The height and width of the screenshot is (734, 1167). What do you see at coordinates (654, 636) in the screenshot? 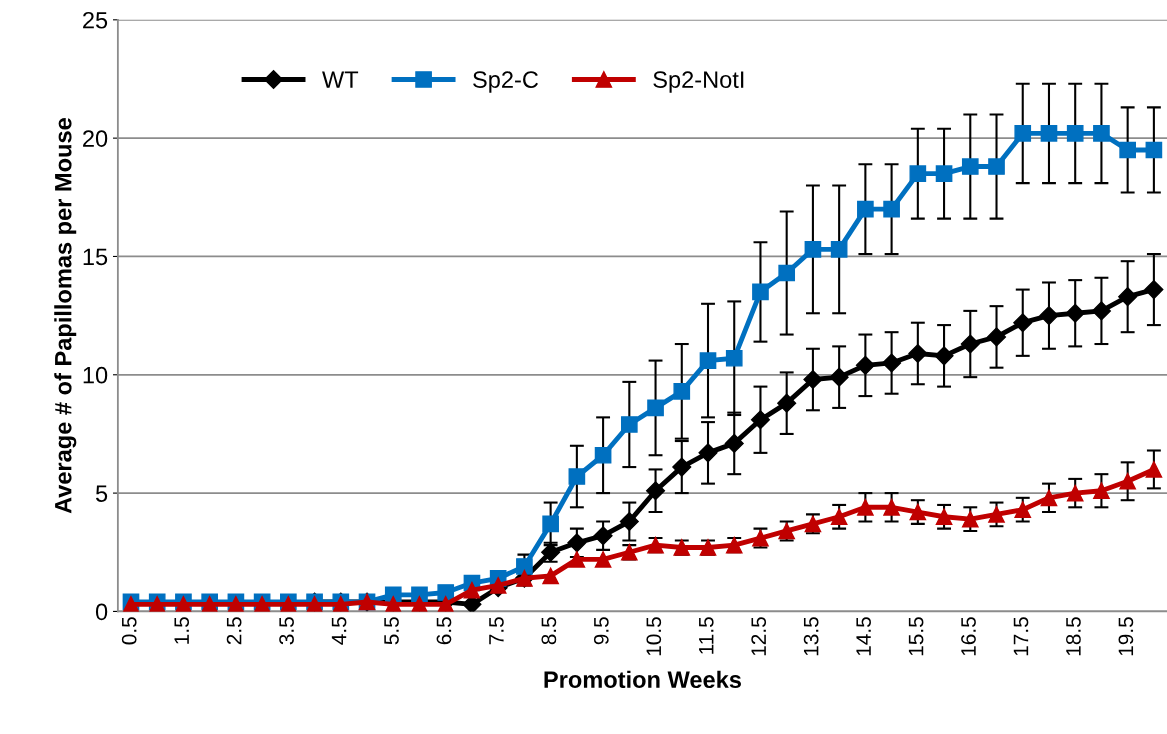
I see `x-tick-label: 10.5` at bounding box center [654, 636].